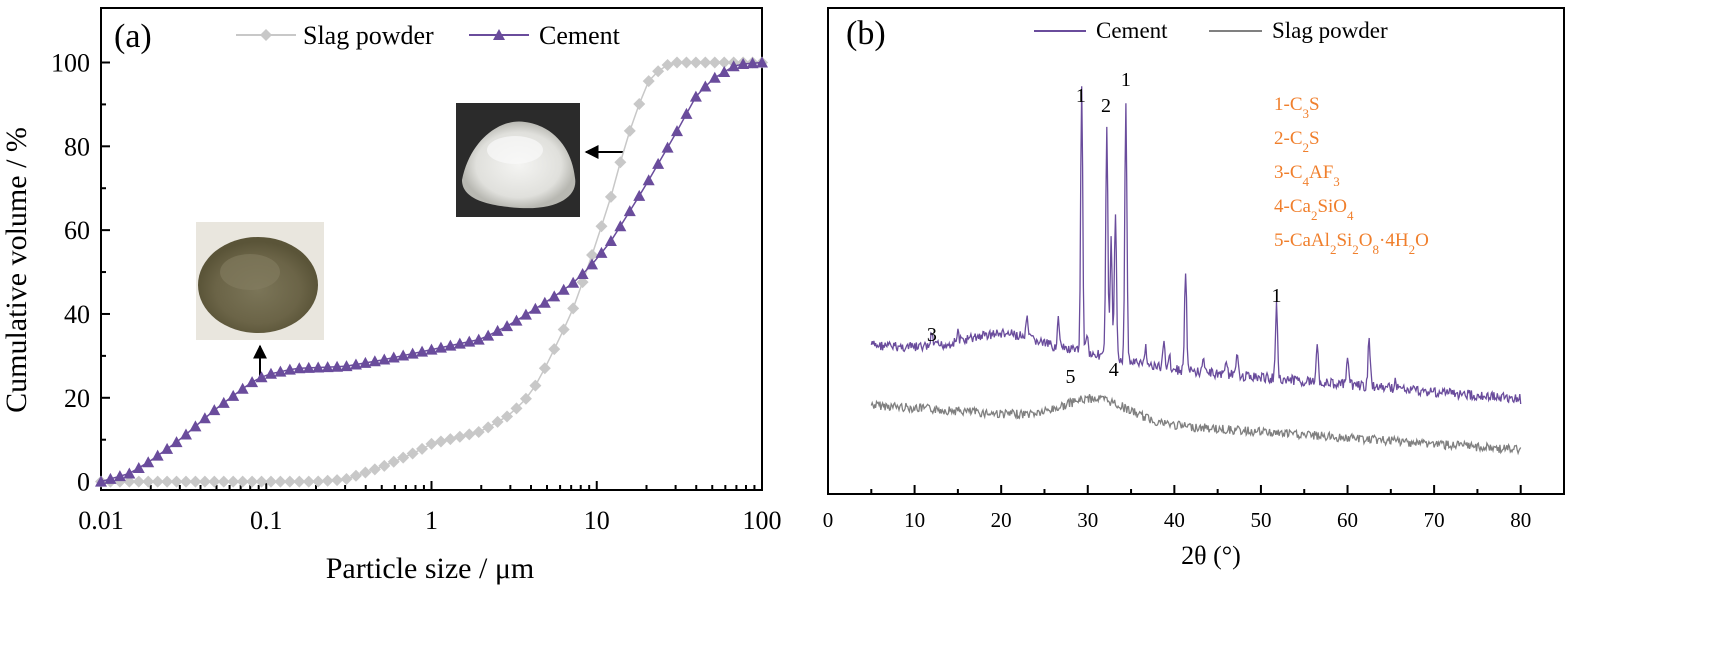 Image resolution: width=1722 pixels, height=646 pixels. I want to click on peak-label: 3, so click(932, 335).